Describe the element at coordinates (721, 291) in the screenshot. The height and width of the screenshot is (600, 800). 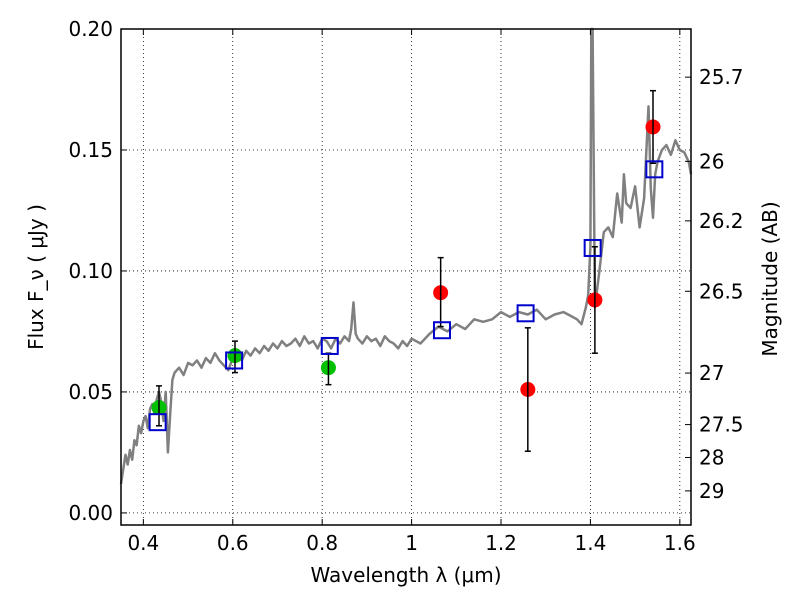
I see `mag-tick-label: 26.5` at that location.